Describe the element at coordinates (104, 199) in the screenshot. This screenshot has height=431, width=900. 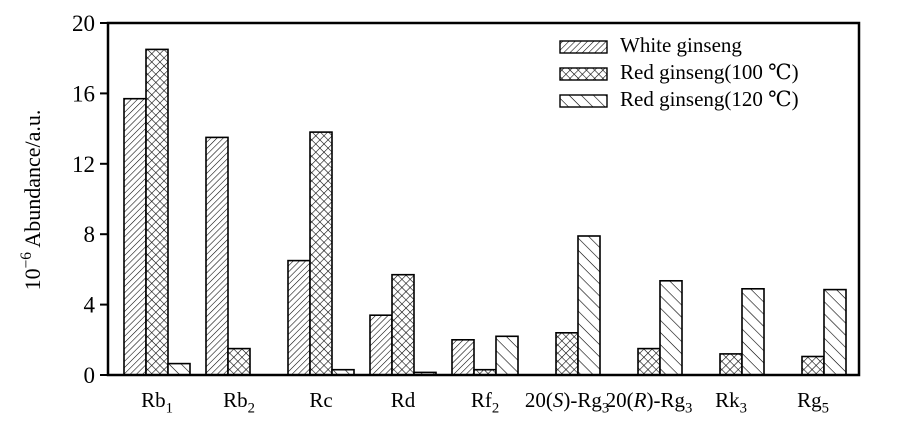
I see `y-axis-ticks` at that location.